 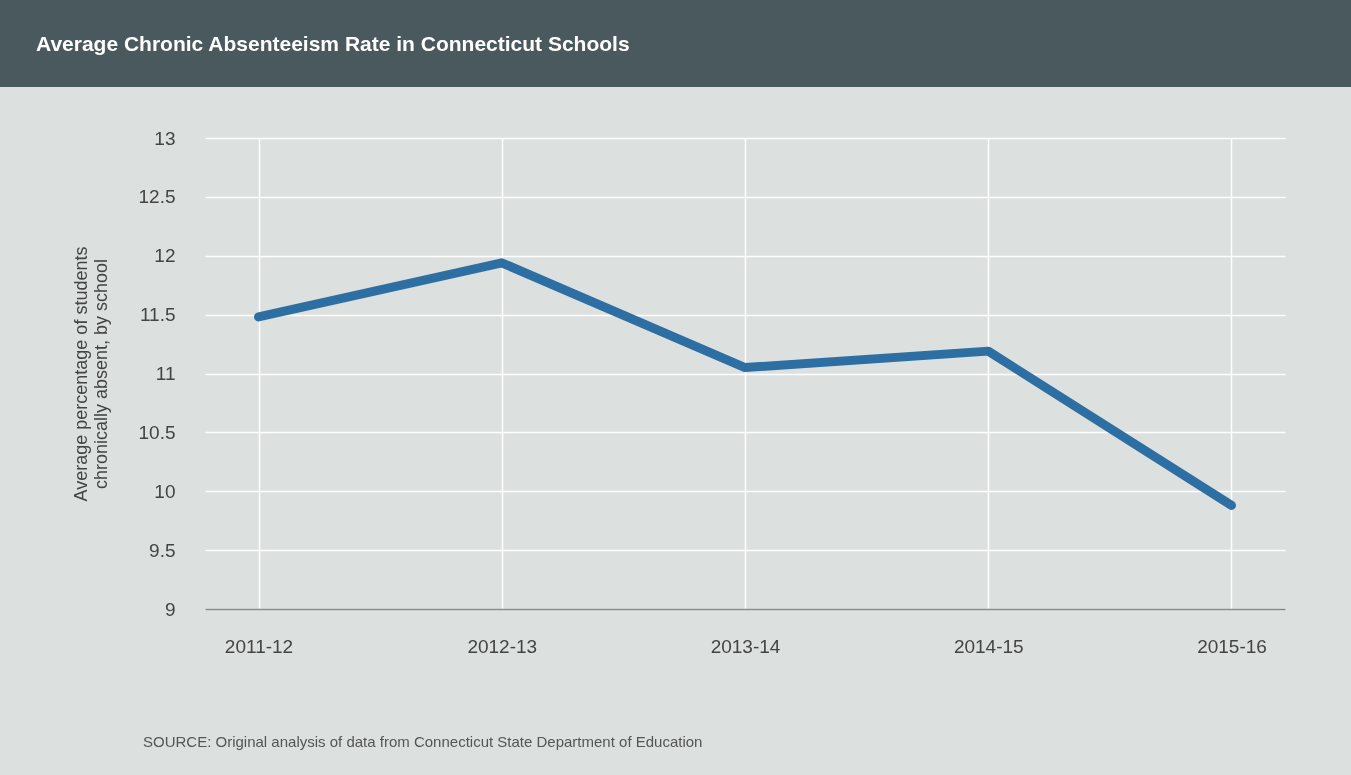 What do you see at coordinates (745, 646) in the screenshot?
I see `x-tick-label: 2013-14` at bounding box center [745, 646].